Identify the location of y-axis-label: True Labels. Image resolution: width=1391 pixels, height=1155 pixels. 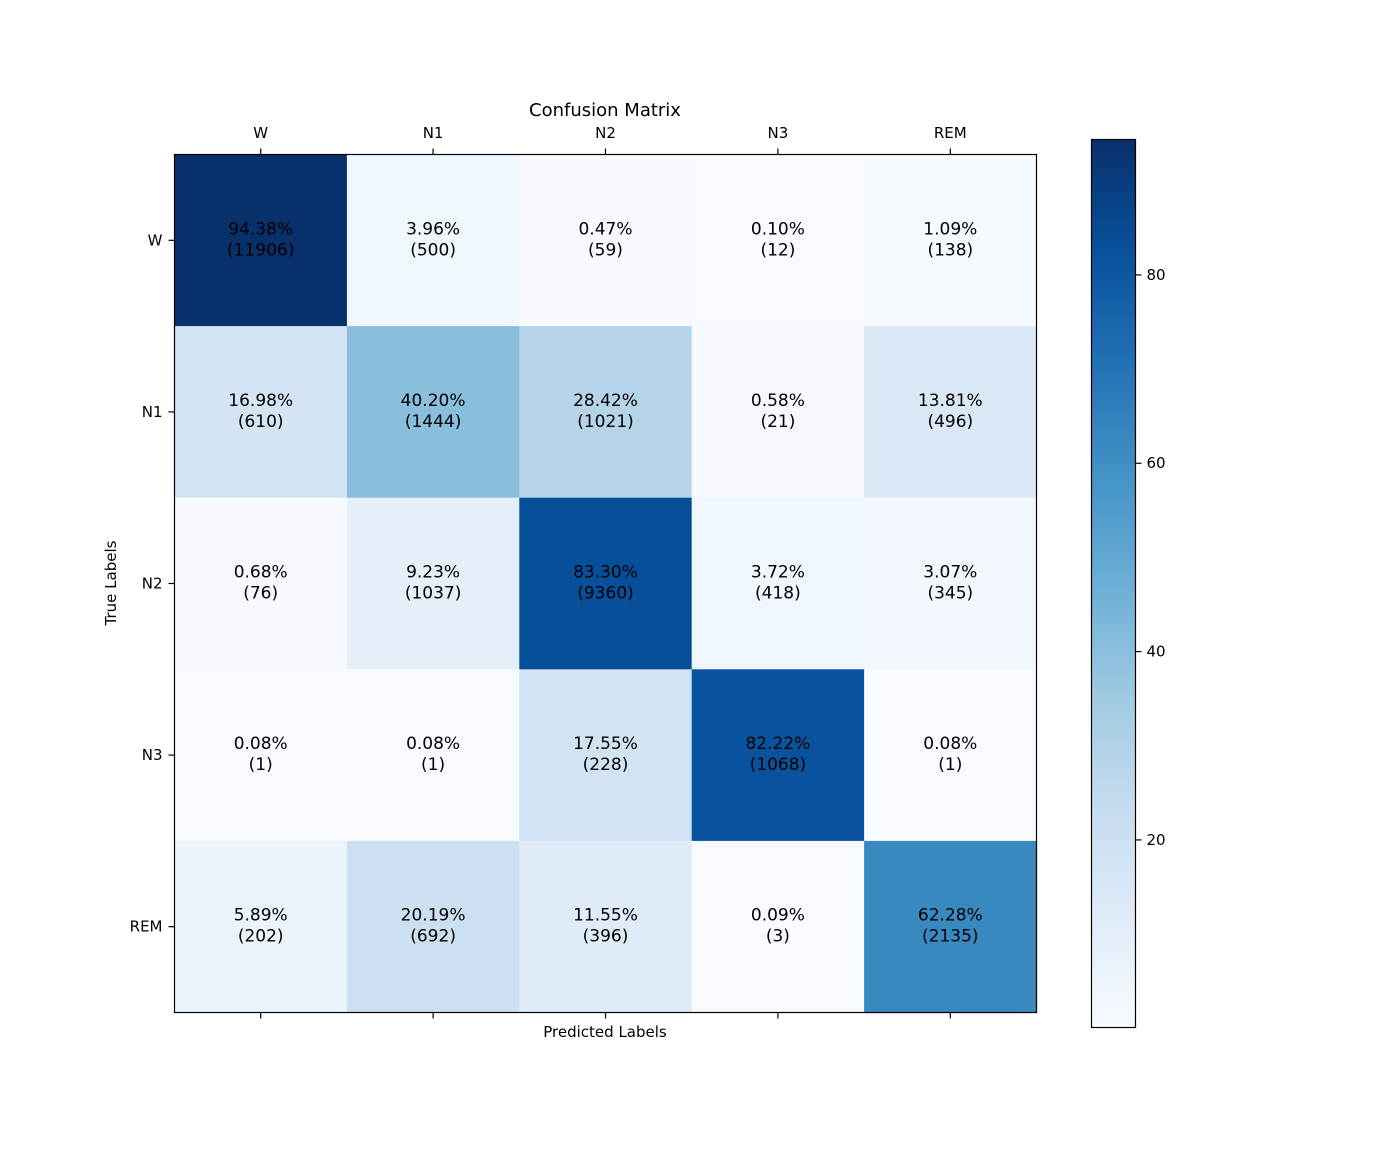
(111, 583).